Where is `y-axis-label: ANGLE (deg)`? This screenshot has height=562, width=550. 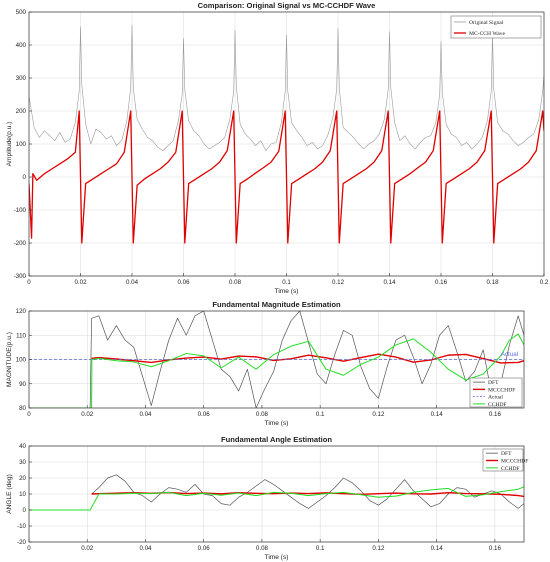 y-axis-label: ANGLE (deg) is located at coordinates (9, 494).